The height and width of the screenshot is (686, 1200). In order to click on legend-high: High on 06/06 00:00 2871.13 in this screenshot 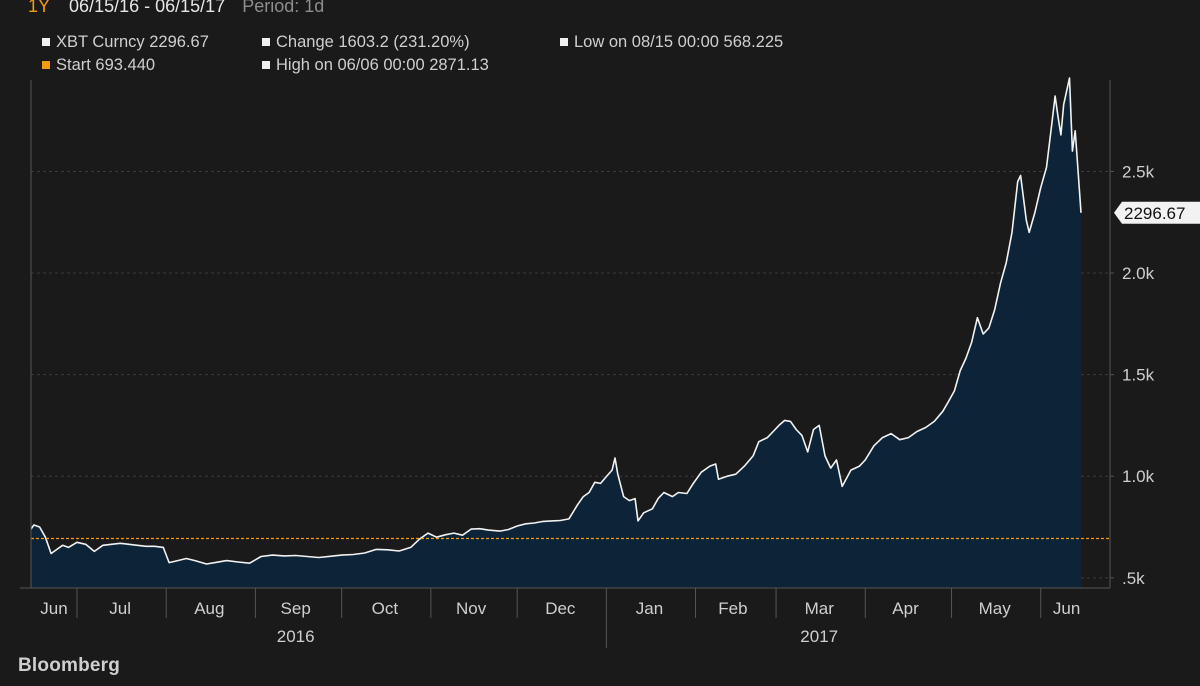, I will do `click(375, 65)`.